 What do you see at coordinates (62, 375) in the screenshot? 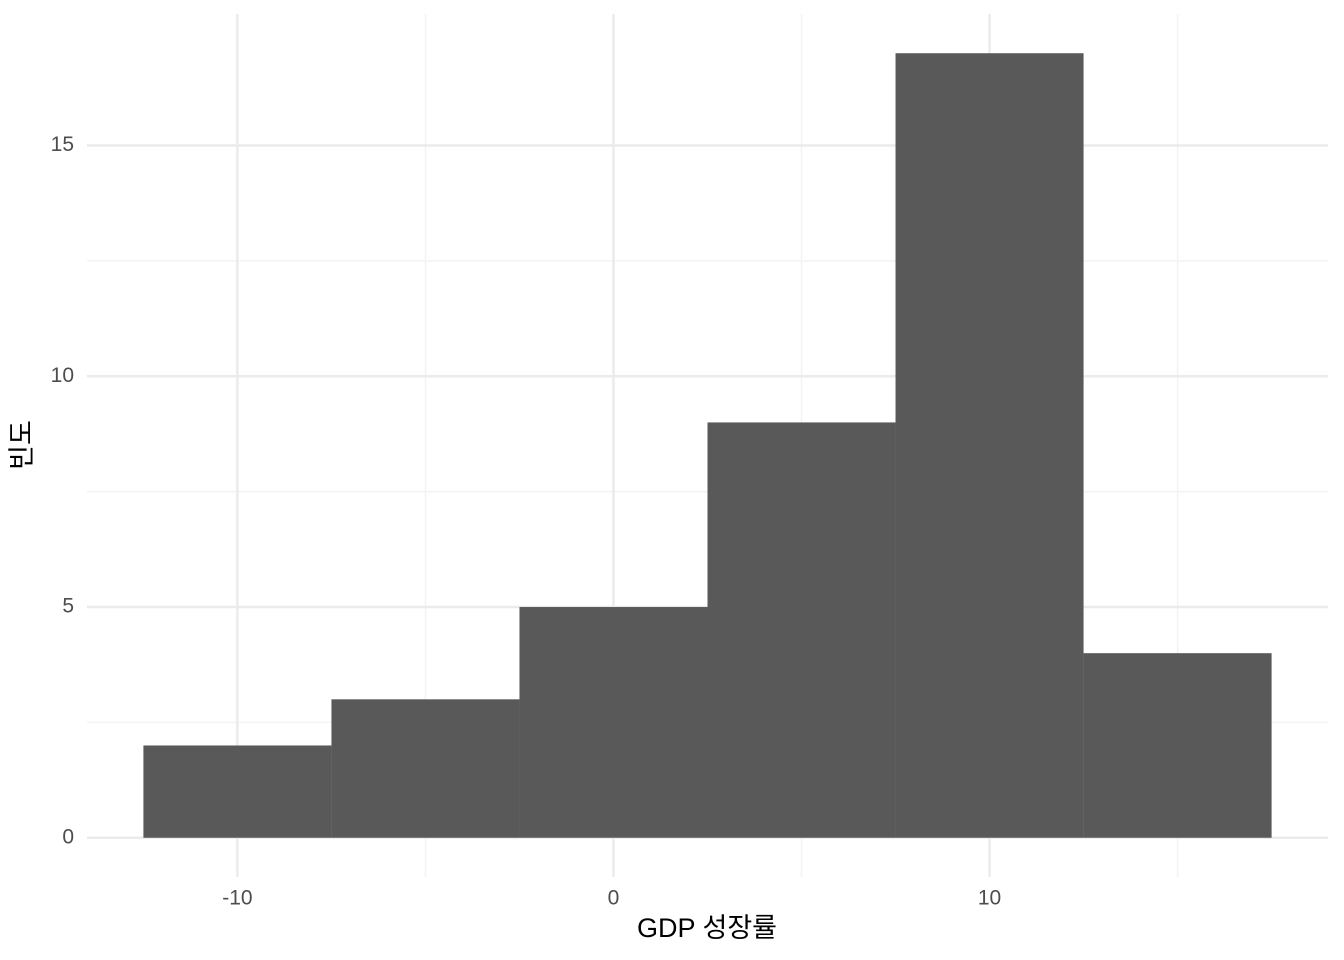
I see `y-tick-label: 10` at bounding box center [62, 375].